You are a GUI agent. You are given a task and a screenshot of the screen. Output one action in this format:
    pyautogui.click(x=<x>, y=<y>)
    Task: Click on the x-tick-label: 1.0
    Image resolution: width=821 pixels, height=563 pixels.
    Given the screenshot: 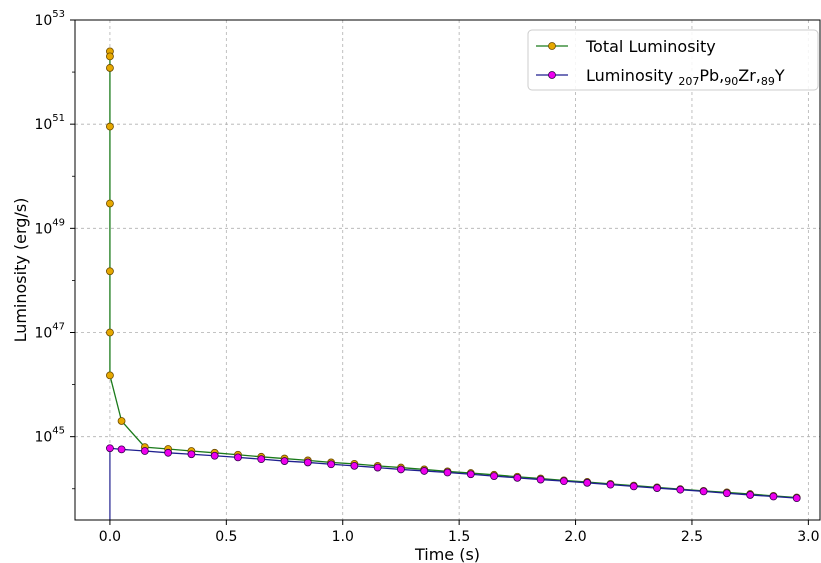 What is the action you would take?
    pyautogui.click(x=343, y=537)
    